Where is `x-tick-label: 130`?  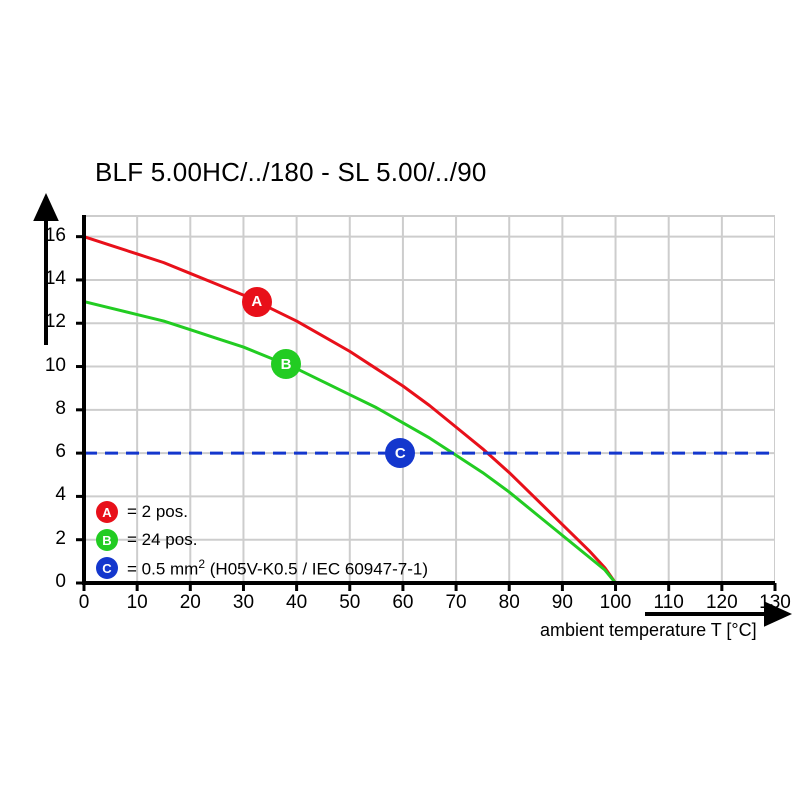
x-tick-label: 130 is located at coordinates (775, 602).